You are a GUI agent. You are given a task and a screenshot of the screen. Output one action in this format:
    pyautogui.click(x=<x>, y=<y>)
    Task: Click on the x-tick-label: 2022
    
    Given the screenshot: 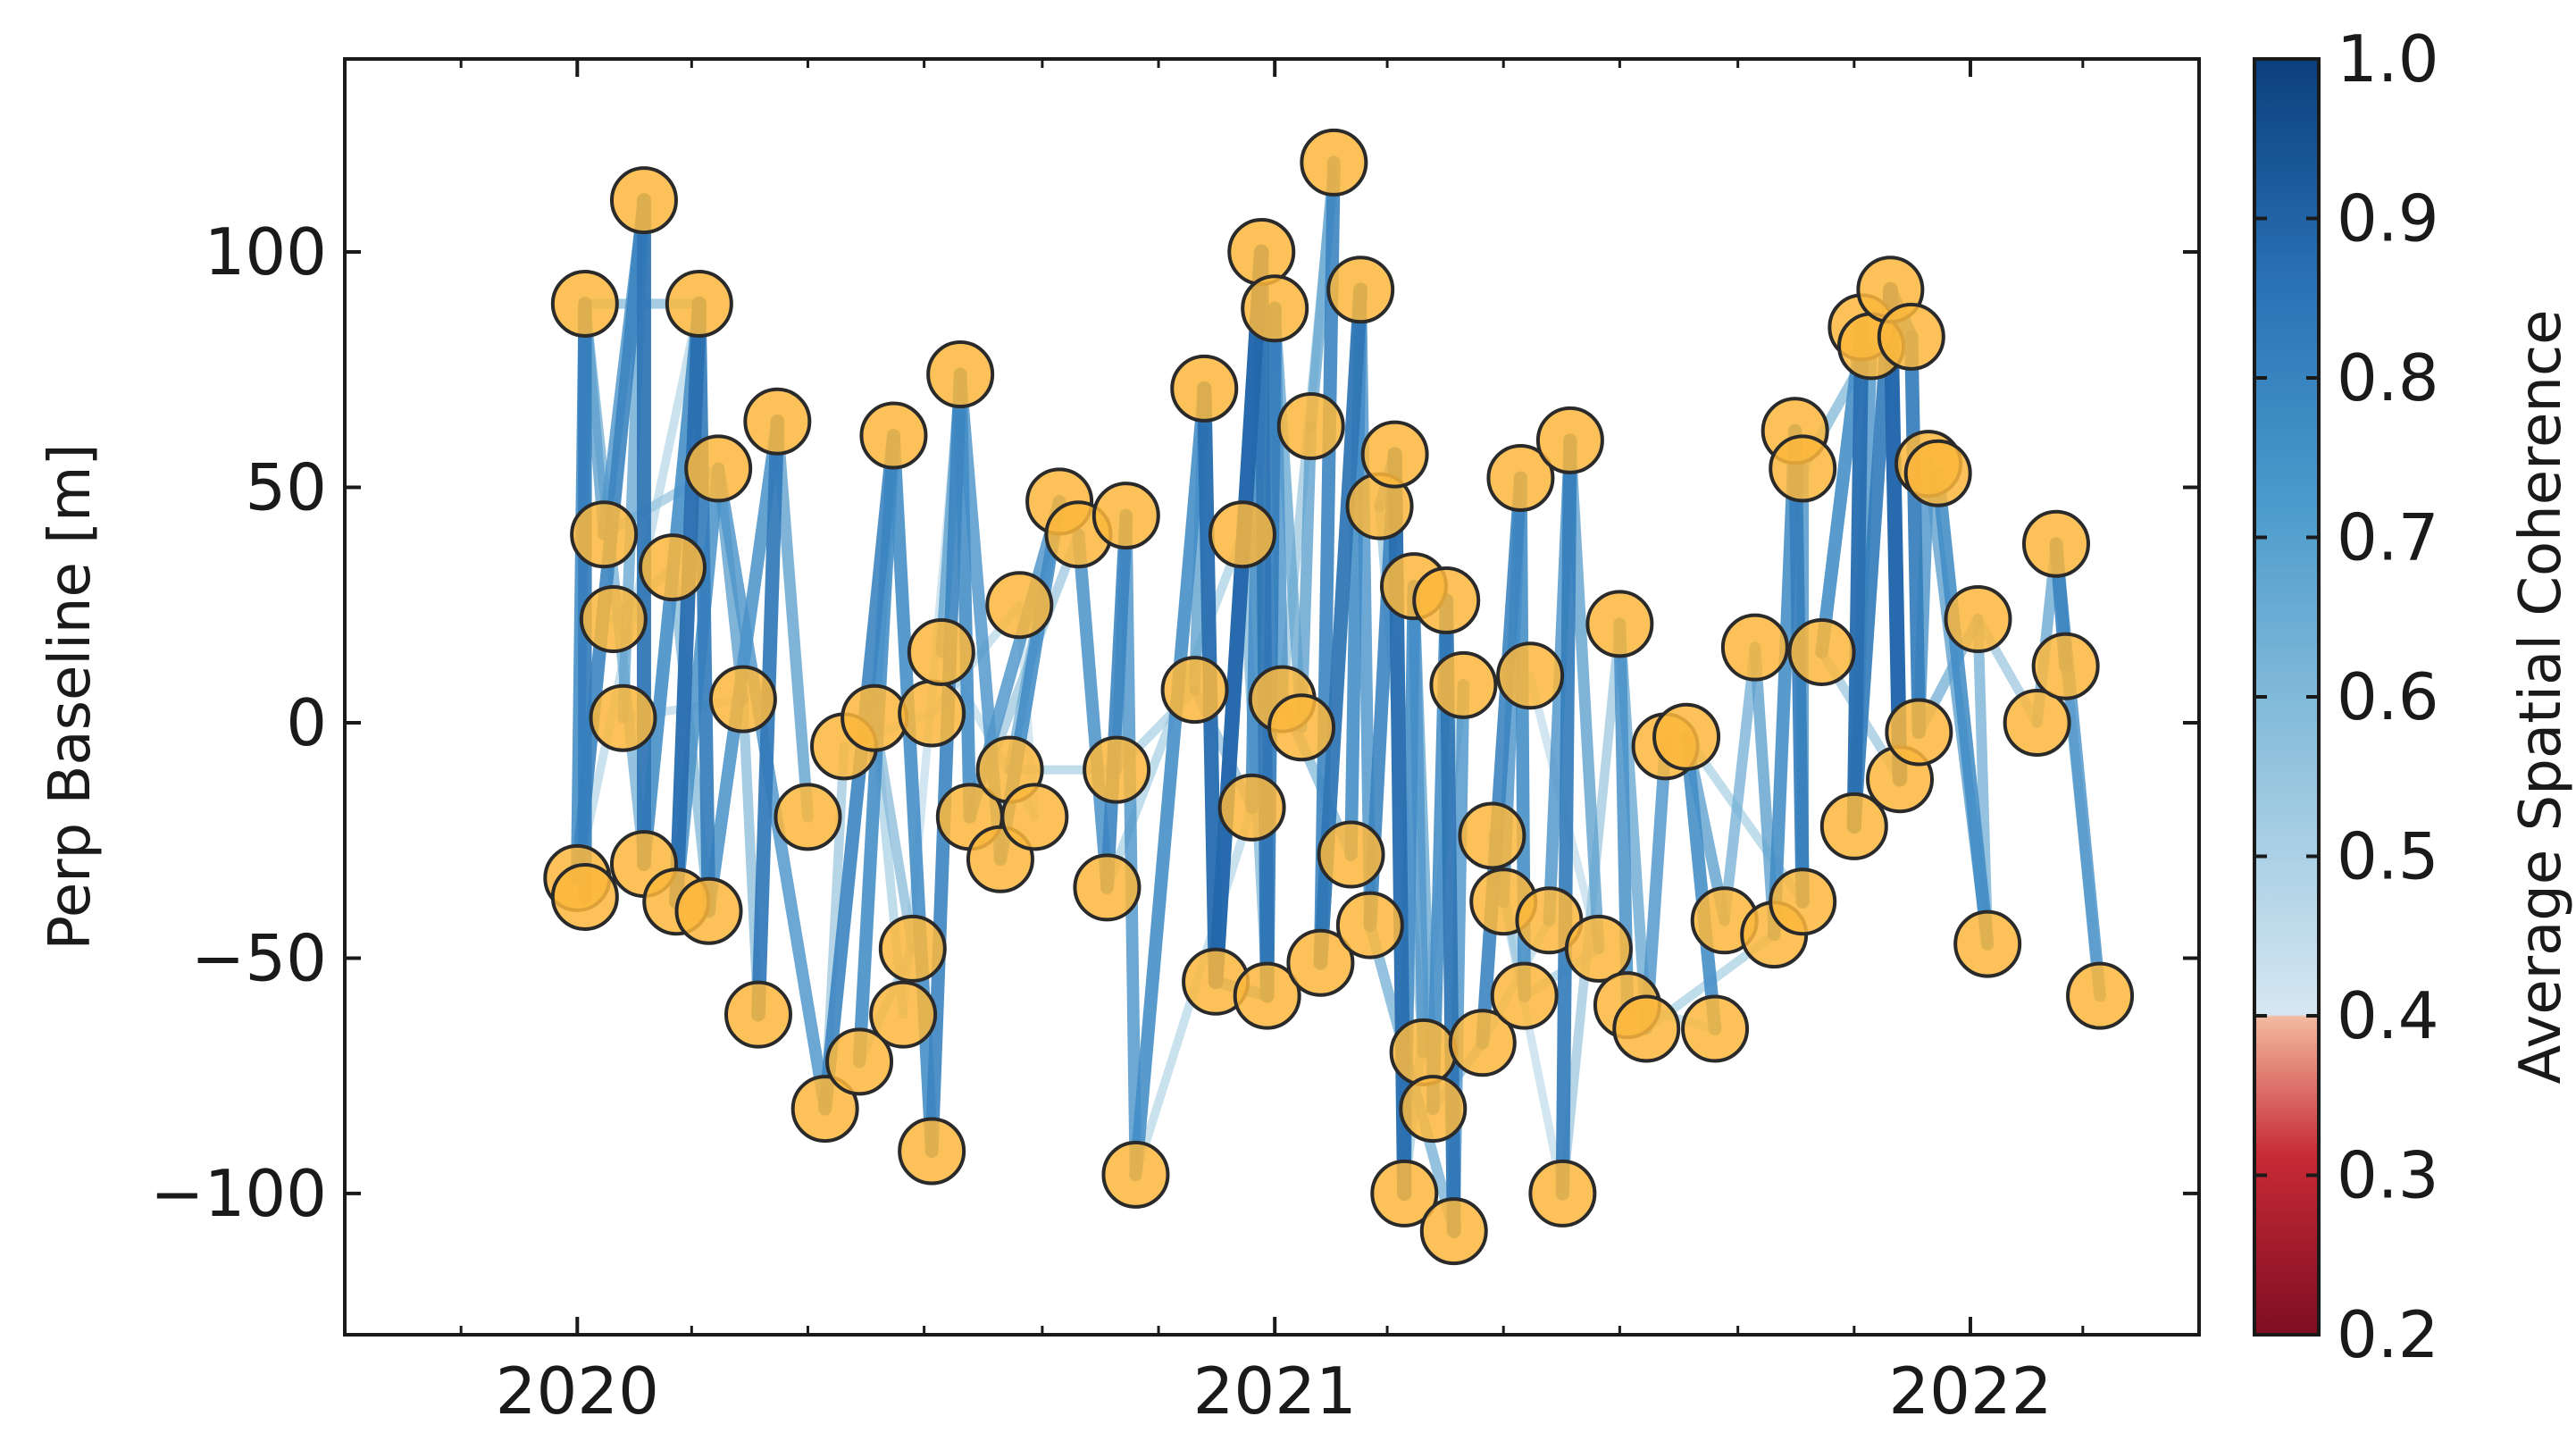 What is the action you would take?
    pyautogui.click(x=1970, y=1391)
    